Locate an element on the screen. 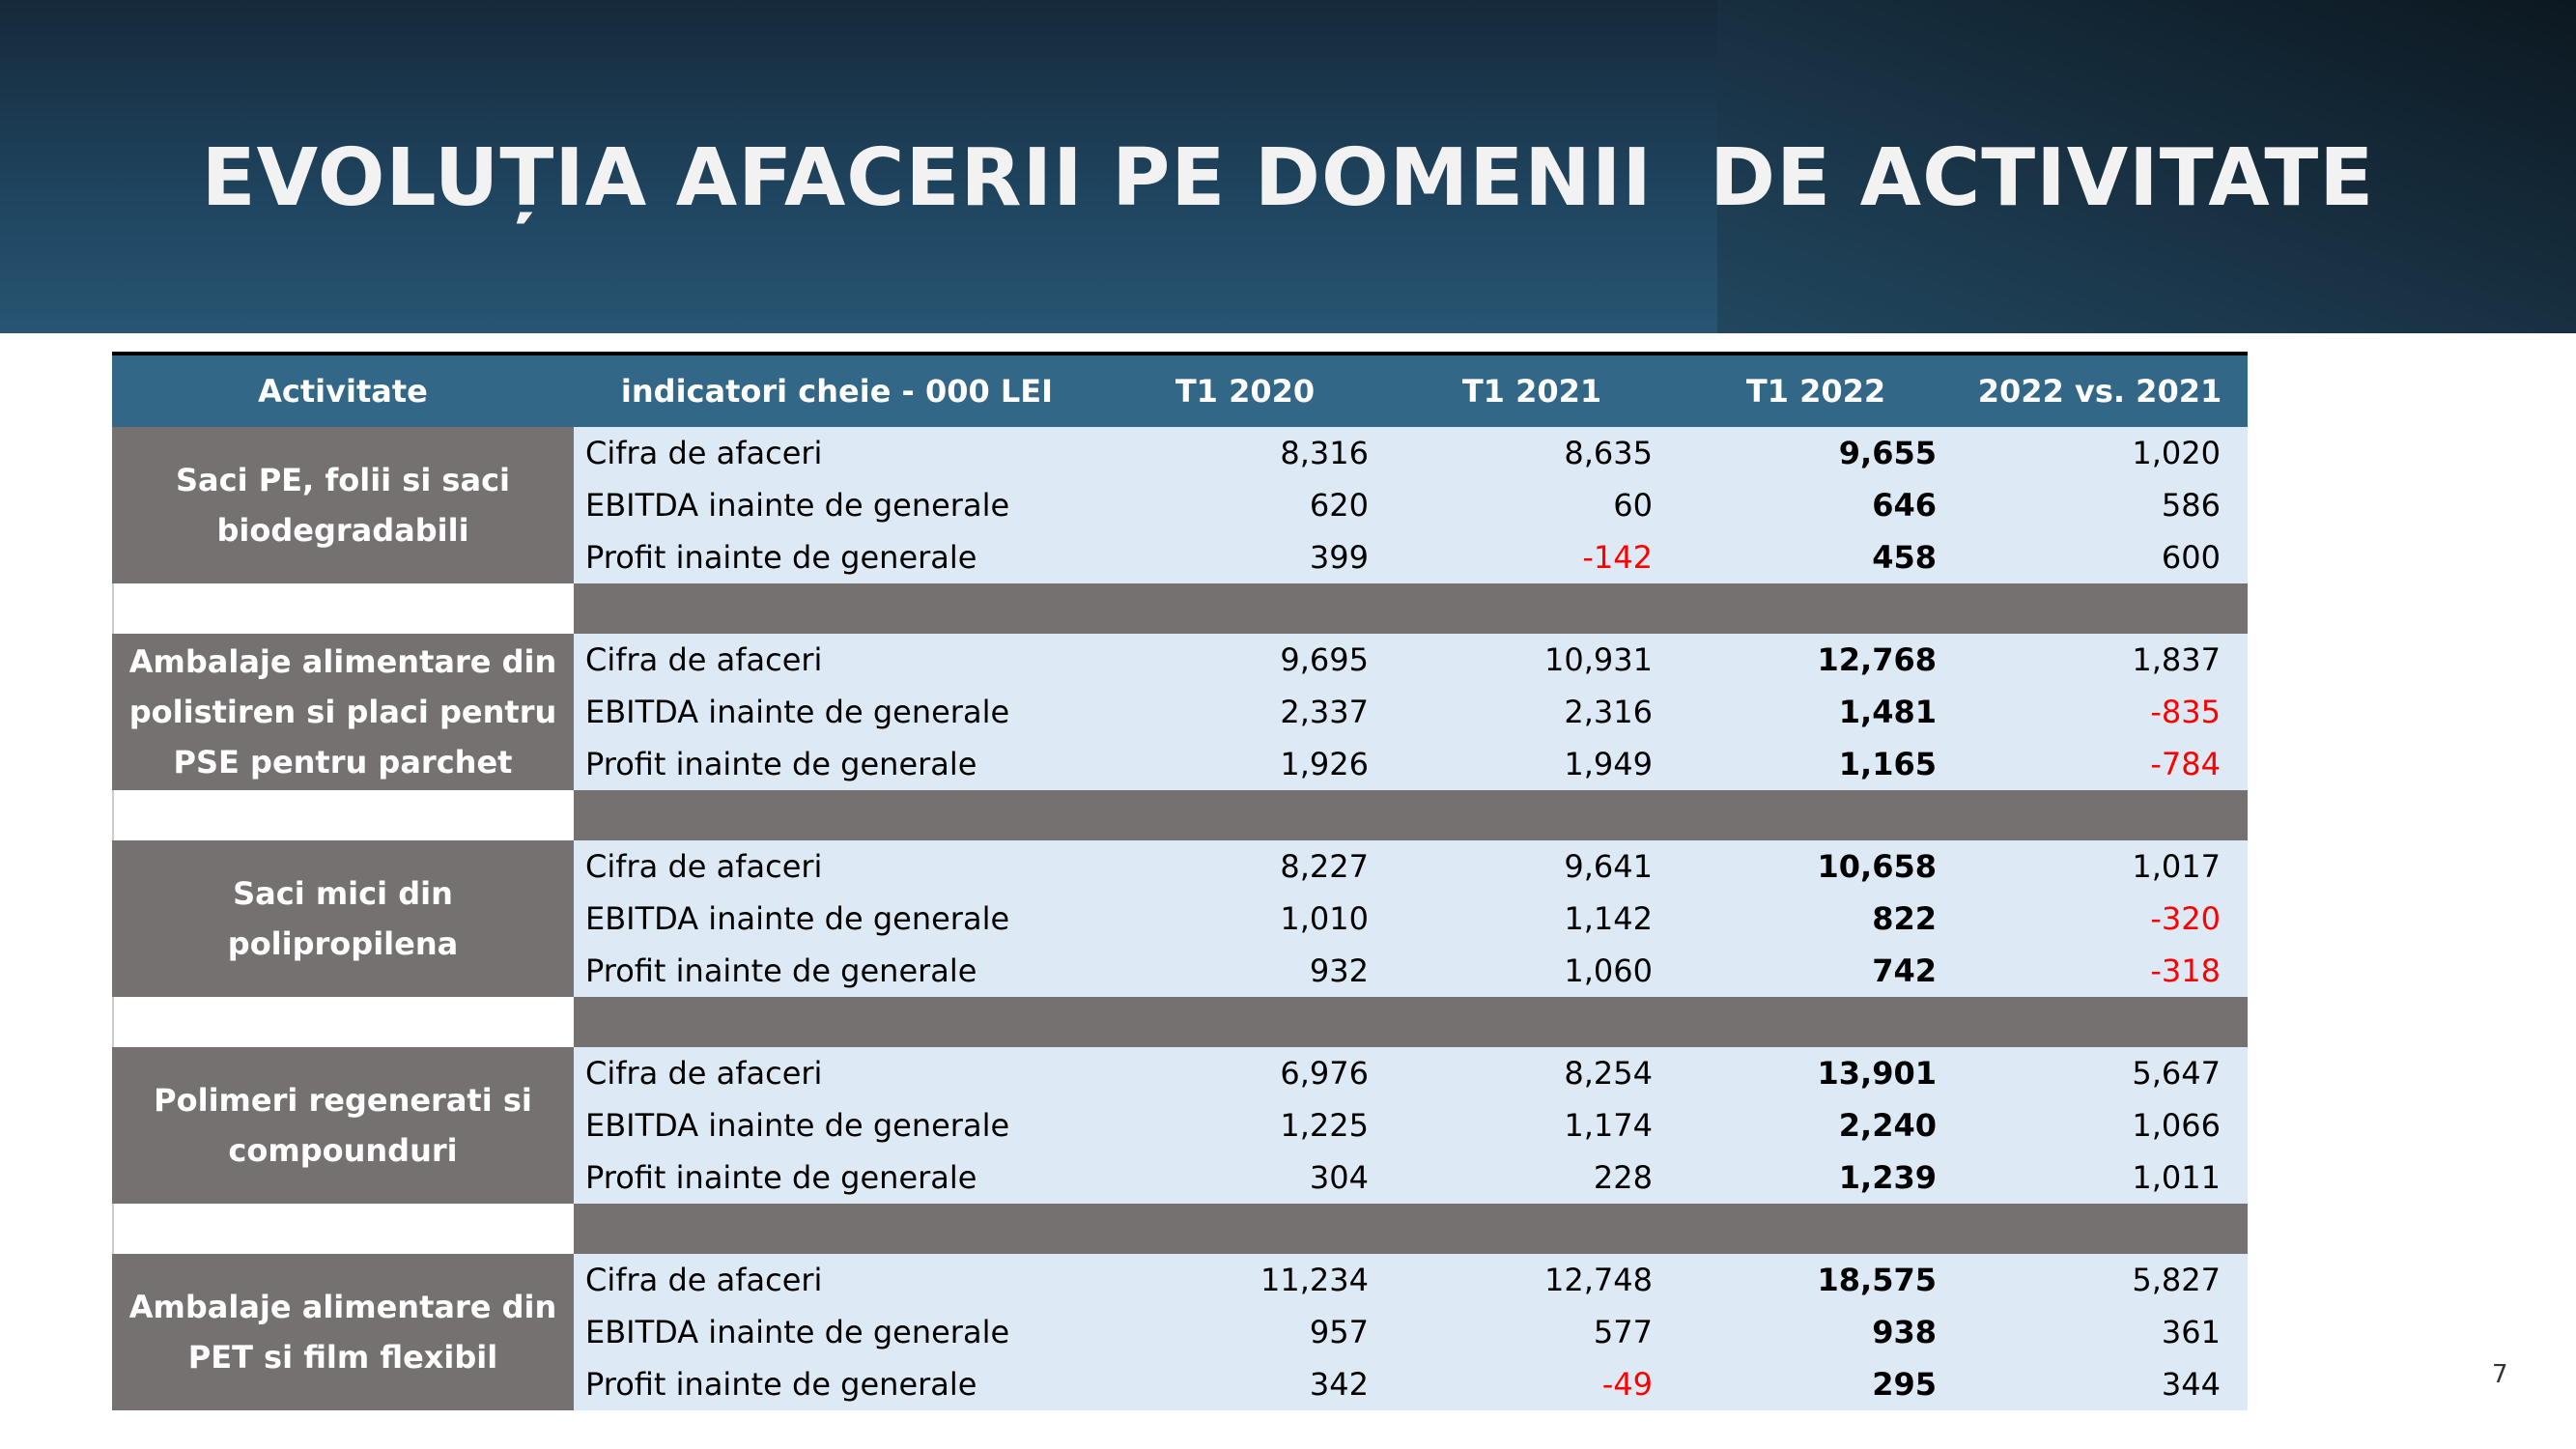  table-row: Profit inainte de generale 399 -142 458 600 is located at coordinates (1411, 557).